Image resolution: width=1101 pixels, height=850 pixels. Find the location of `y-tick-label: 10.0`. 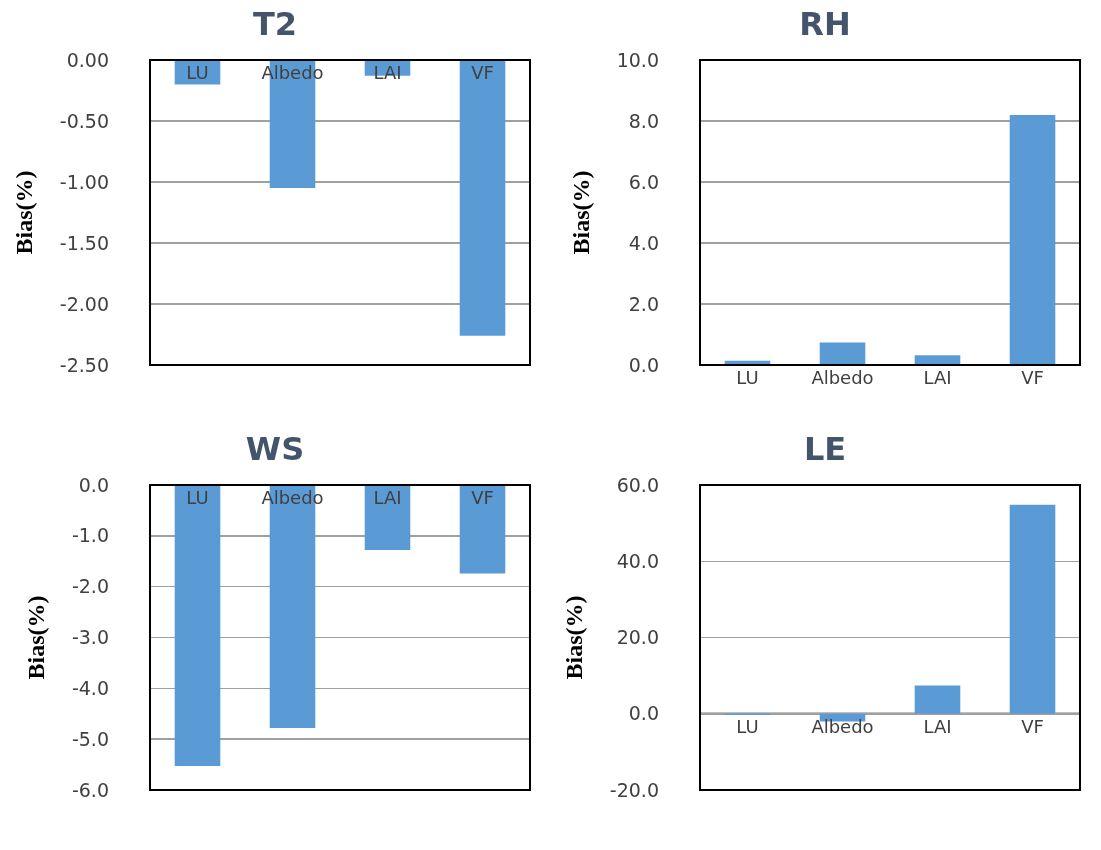

y-tick-label: 10.0 is located at coordinates (637, 59).